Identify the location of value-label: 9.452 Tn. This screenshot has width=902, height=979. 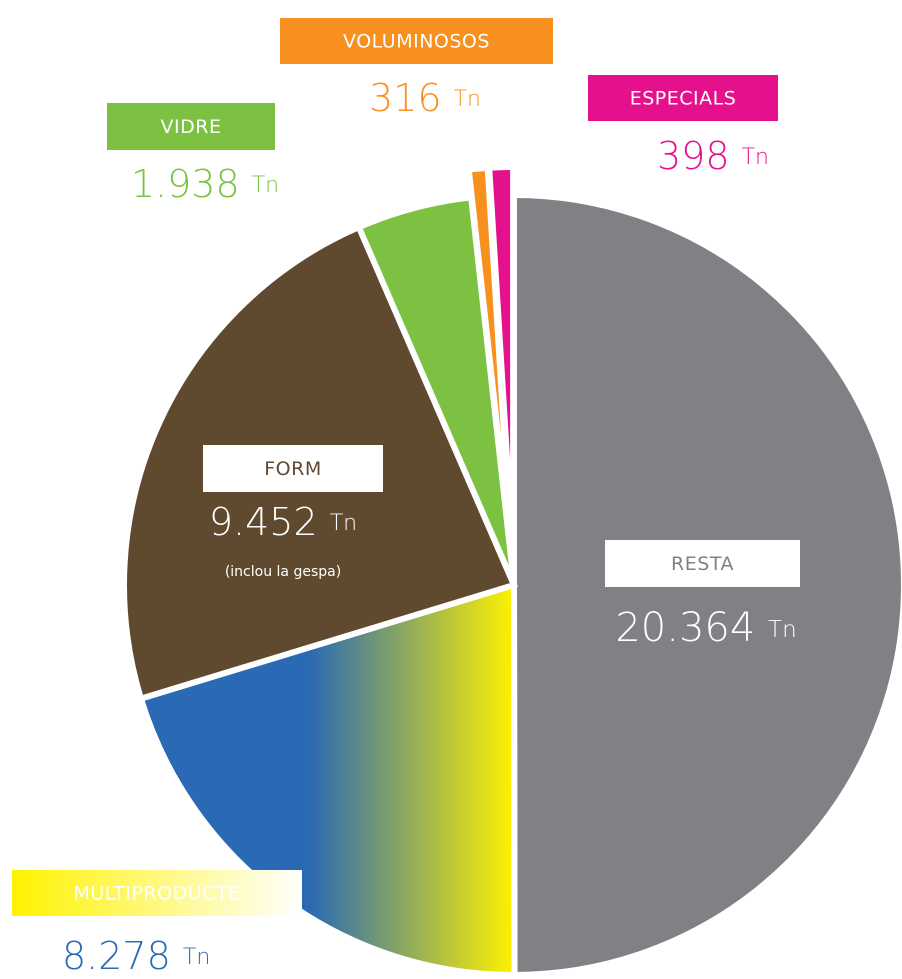
(283, 522).